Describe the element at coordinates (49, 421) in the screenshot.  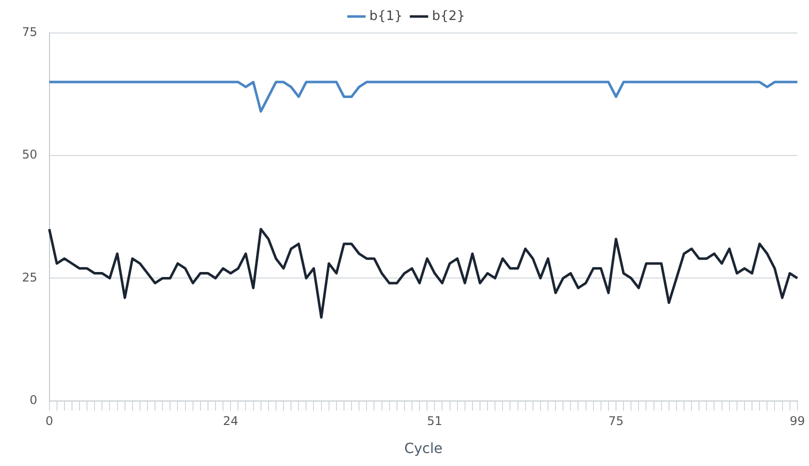
I see `x-tick-label: 0` at that location.